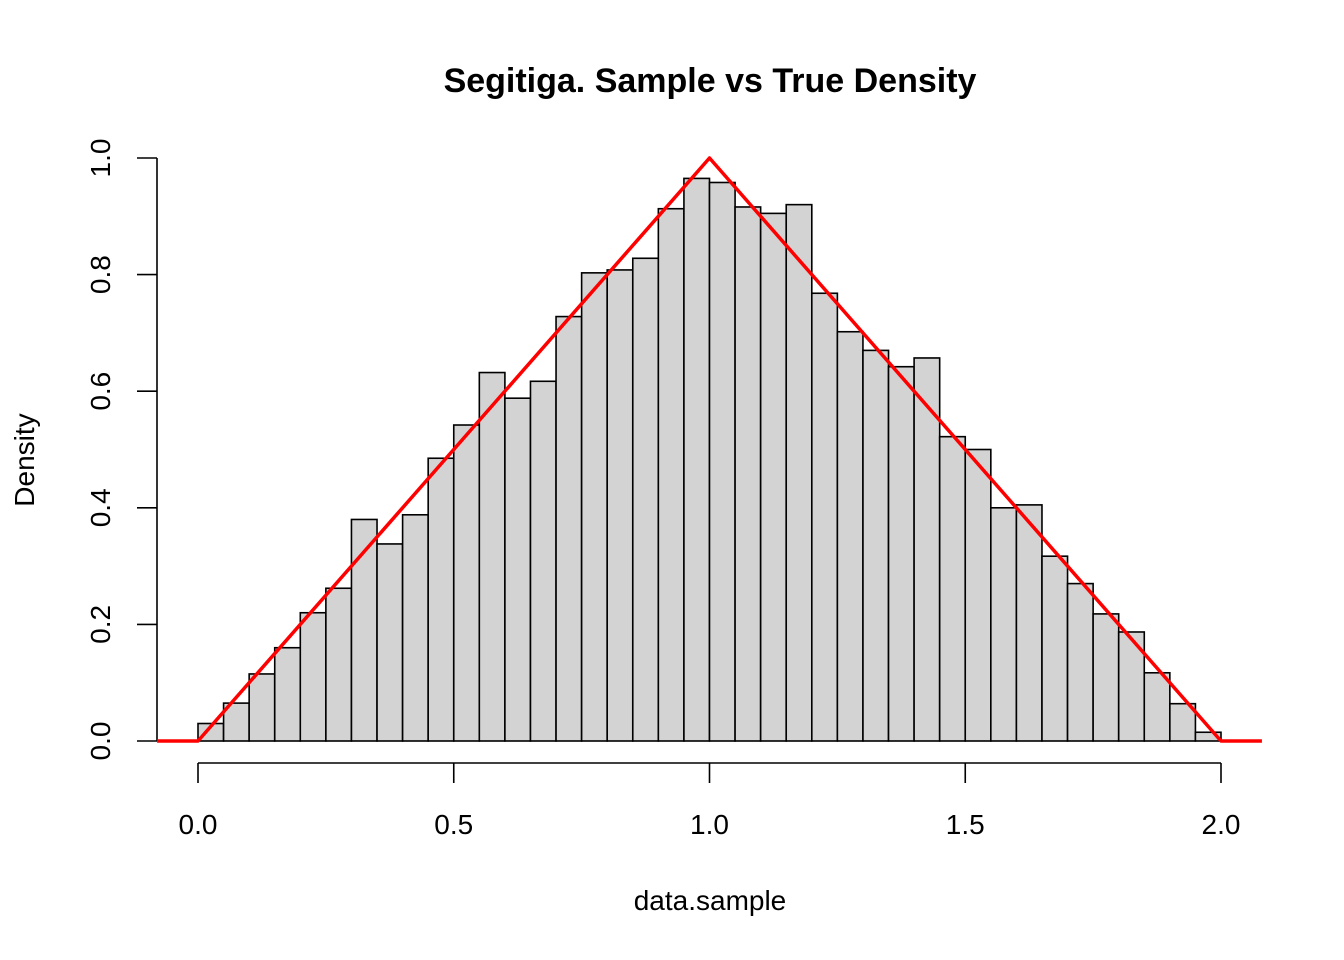  What do you see at coordinates (453, 824) in the screenshot?
I see `x-tick-label: 0.5` at bounding box center [453, 824].